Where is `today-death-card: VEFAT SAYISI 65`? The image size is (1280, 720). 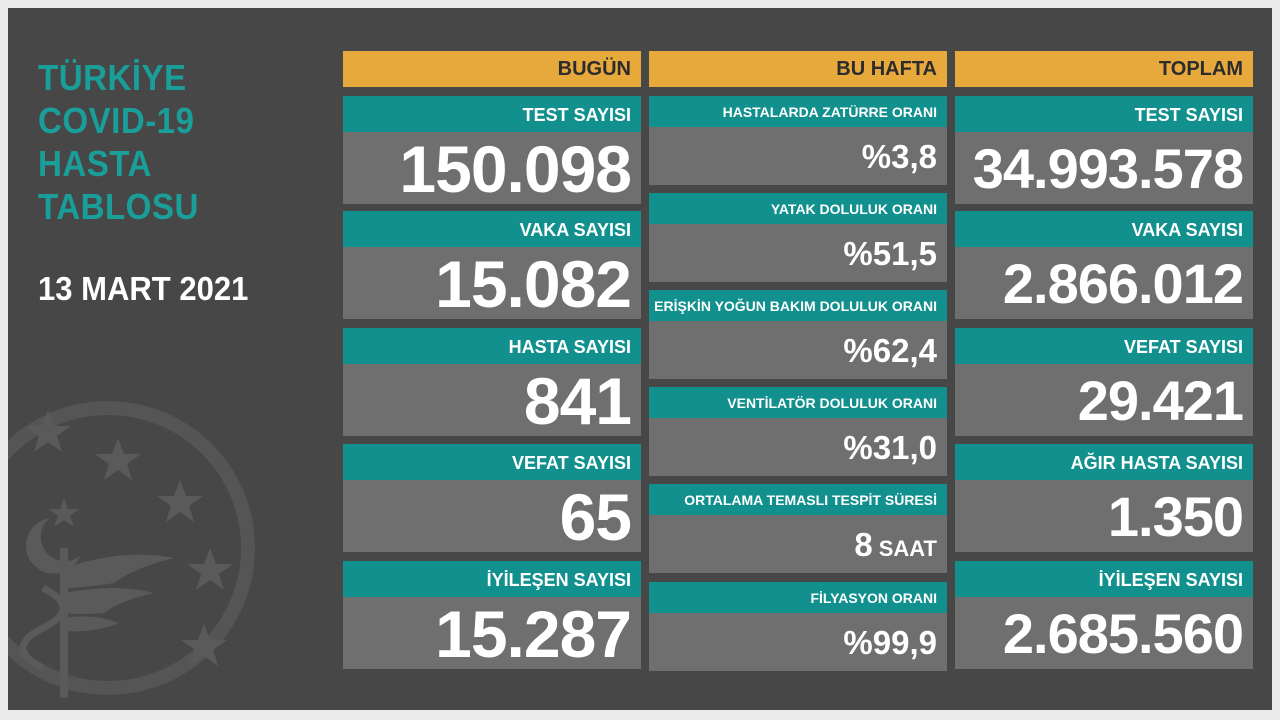 today-death-card: VEFAT SAYISI 65 is located at coordinates (492, 498).